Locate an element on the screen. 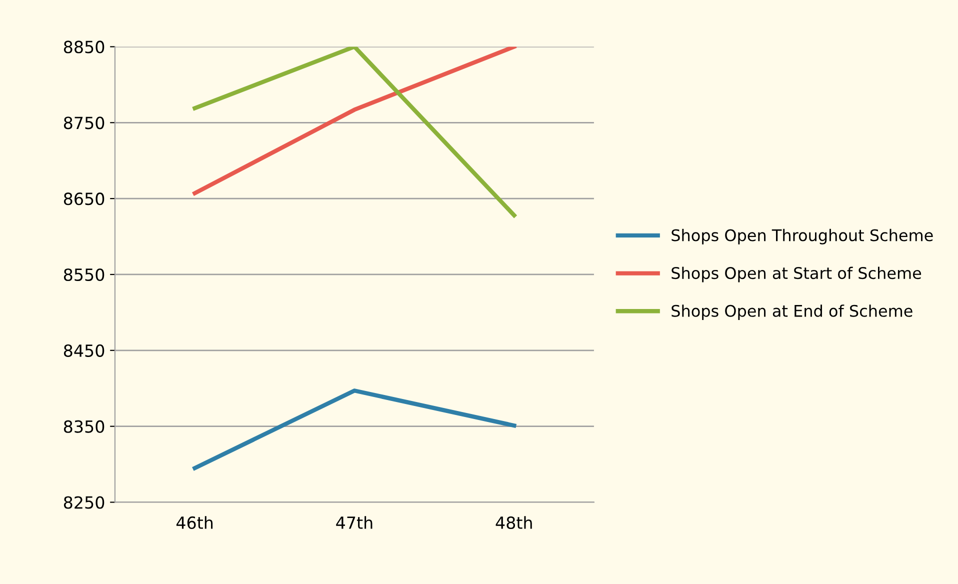  legend-label: Shops Open at End of Scheme is located at coordinates (792, 312).